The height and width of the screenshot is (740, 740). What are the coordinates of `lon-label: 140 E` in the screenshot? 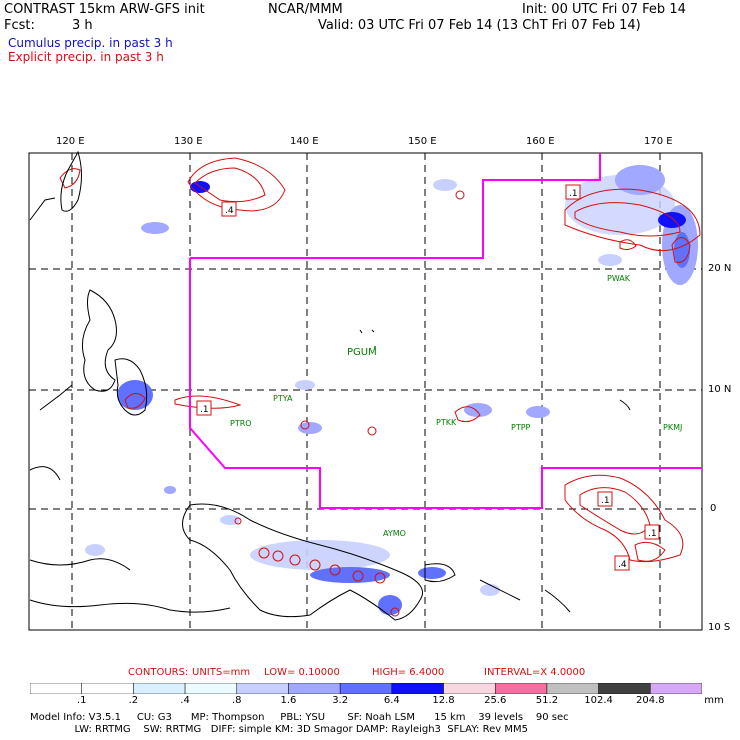 It's located at (304, 141).